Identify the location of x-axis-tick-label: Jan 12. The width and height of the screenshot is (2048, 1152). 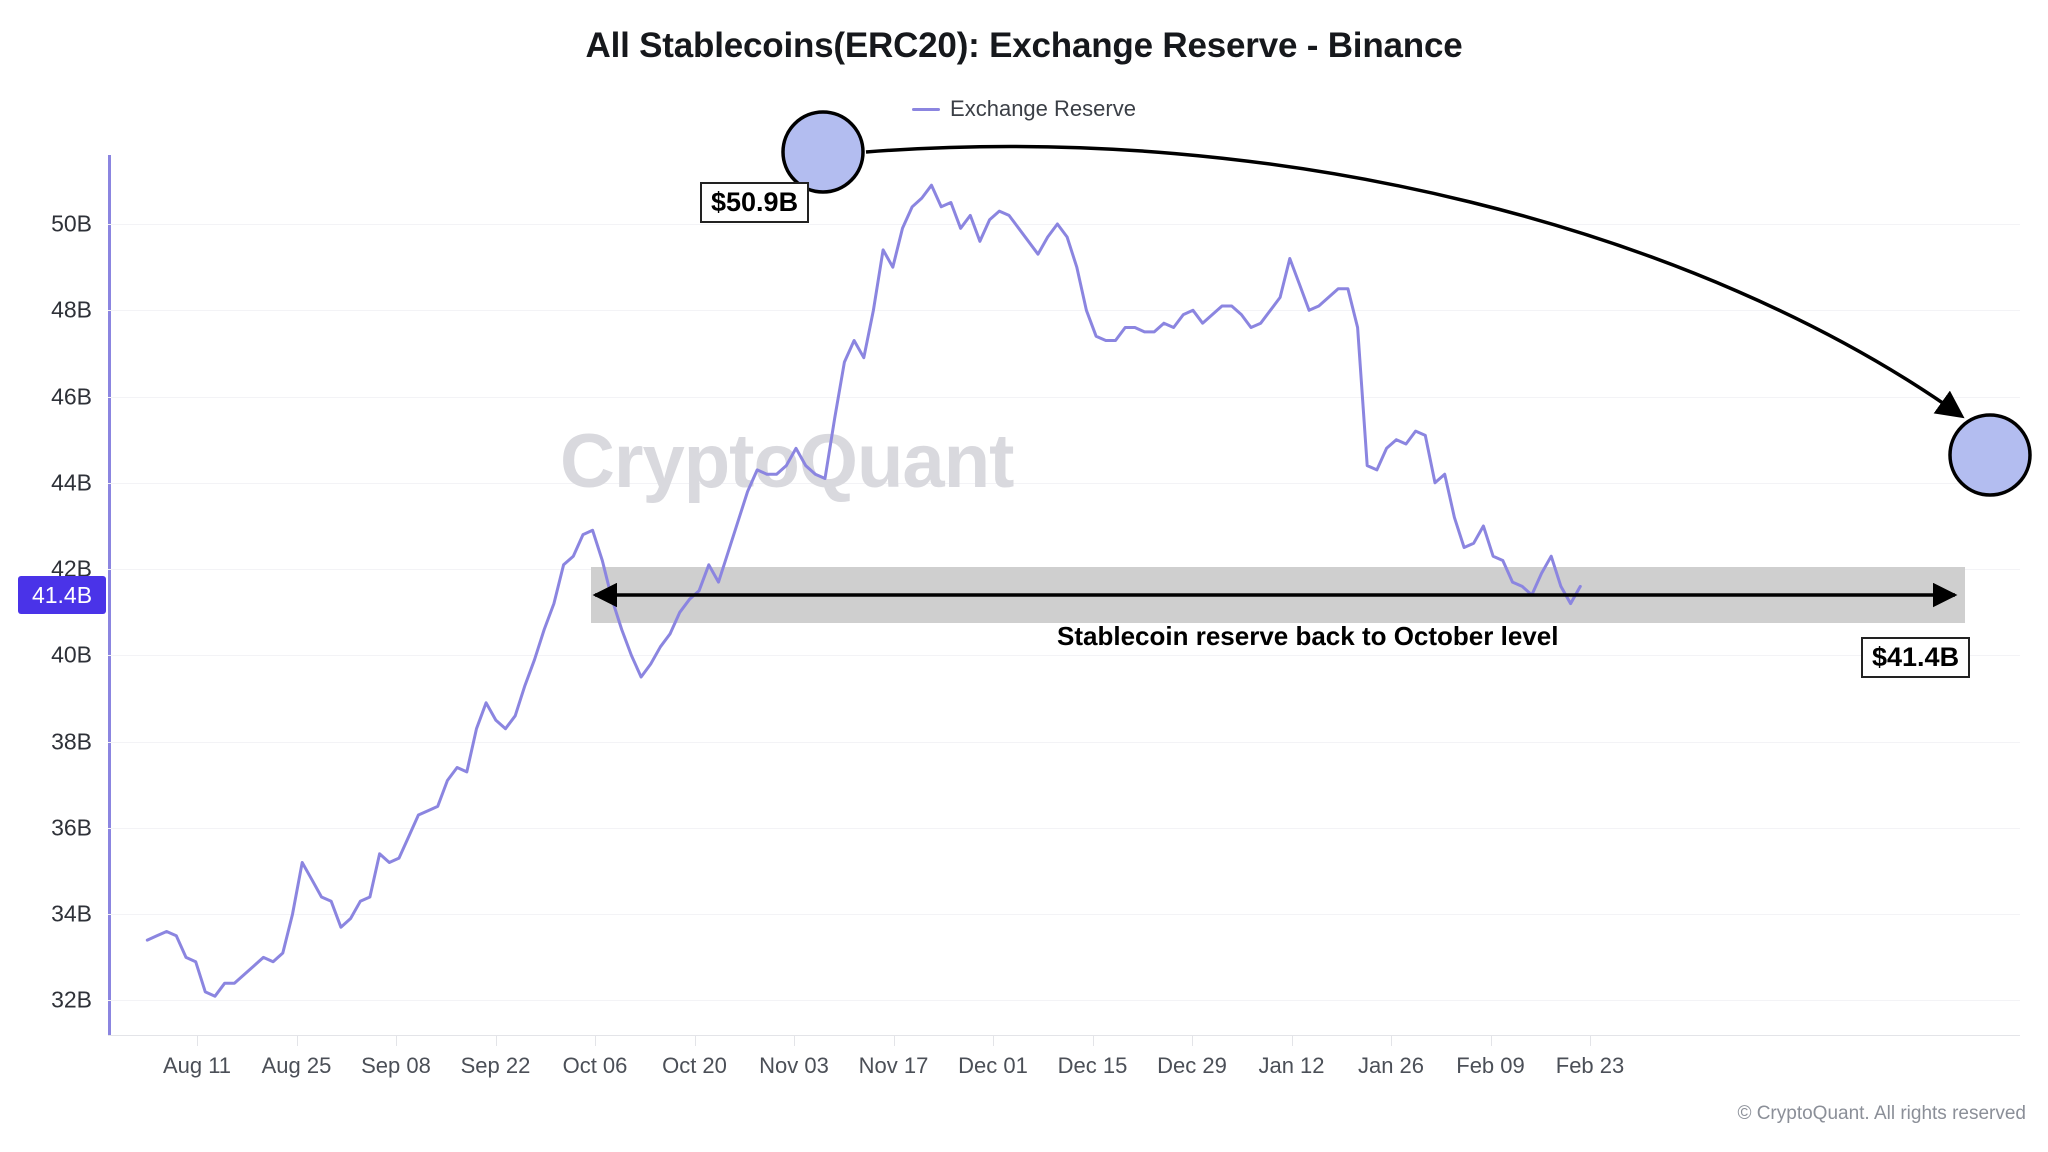
(1291, 1065).